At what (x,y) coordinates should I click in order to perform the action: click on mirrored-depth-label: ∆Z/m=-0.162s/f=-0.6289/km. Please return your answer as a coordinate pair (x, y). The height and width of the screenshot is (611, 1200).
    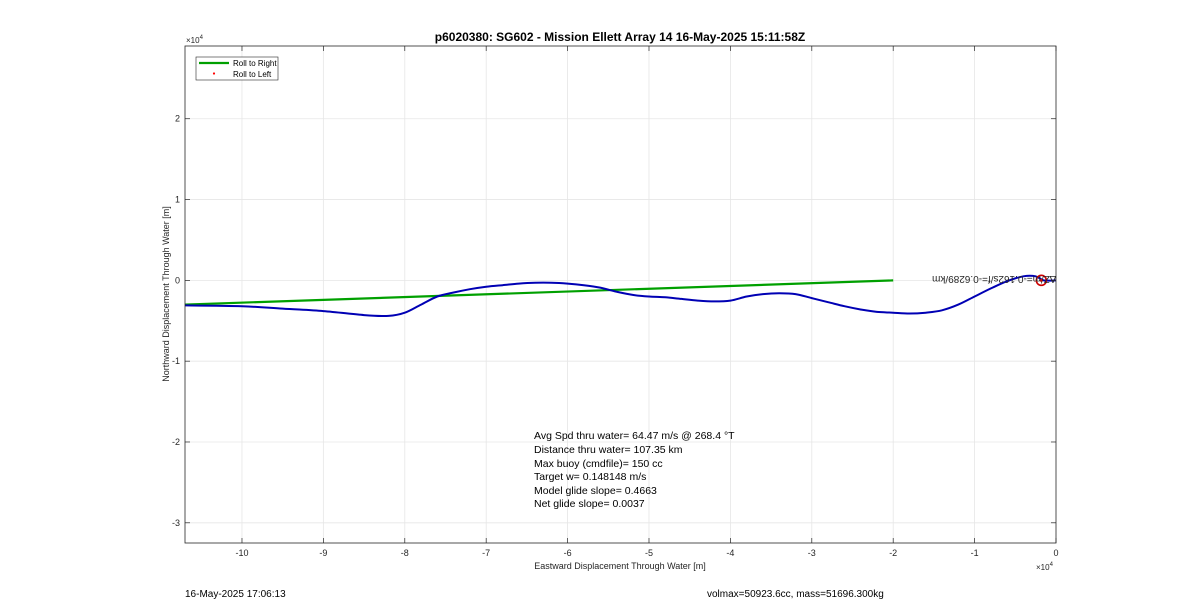
    Looking at the image, I should click on (994, 278).